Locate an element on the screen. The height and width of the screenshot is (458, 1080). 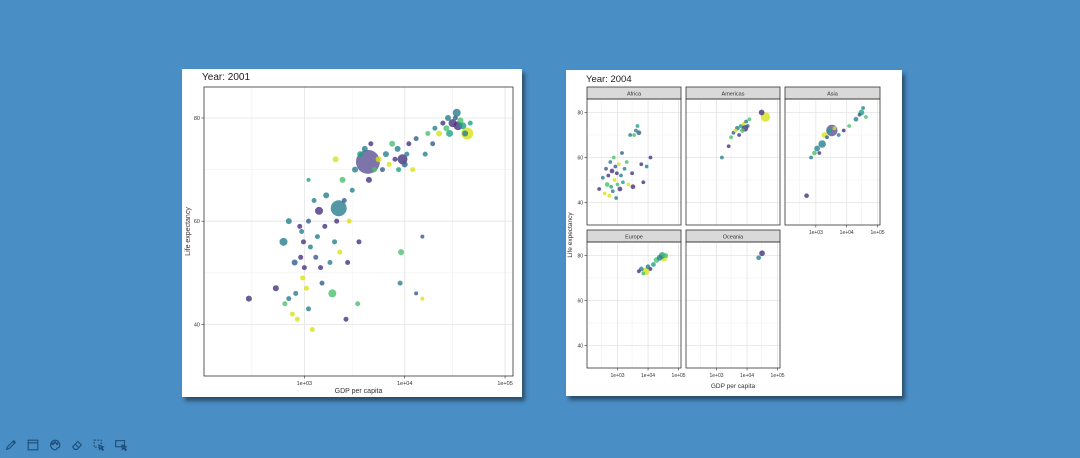
palette-icon is located at coordinates (55, 445).